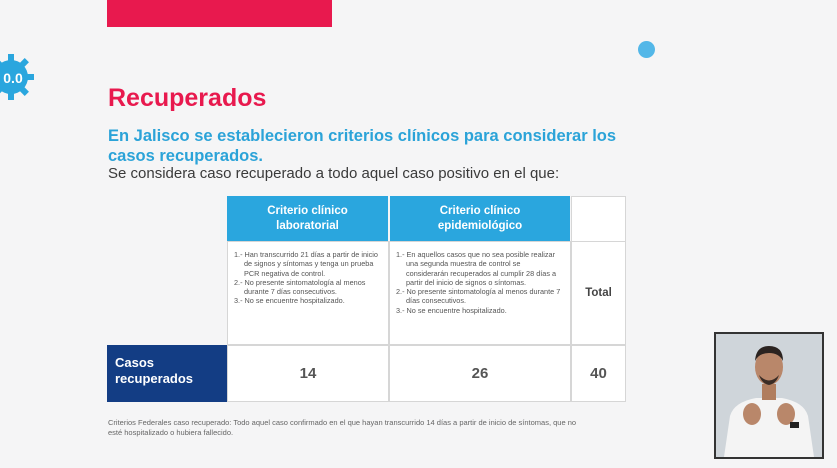 This screenshot has width=837, height=468. What do you see at coordinates (187, 98) in the screenshot?
I see `page-title: Recuperados` at bounding box center [187, 98].